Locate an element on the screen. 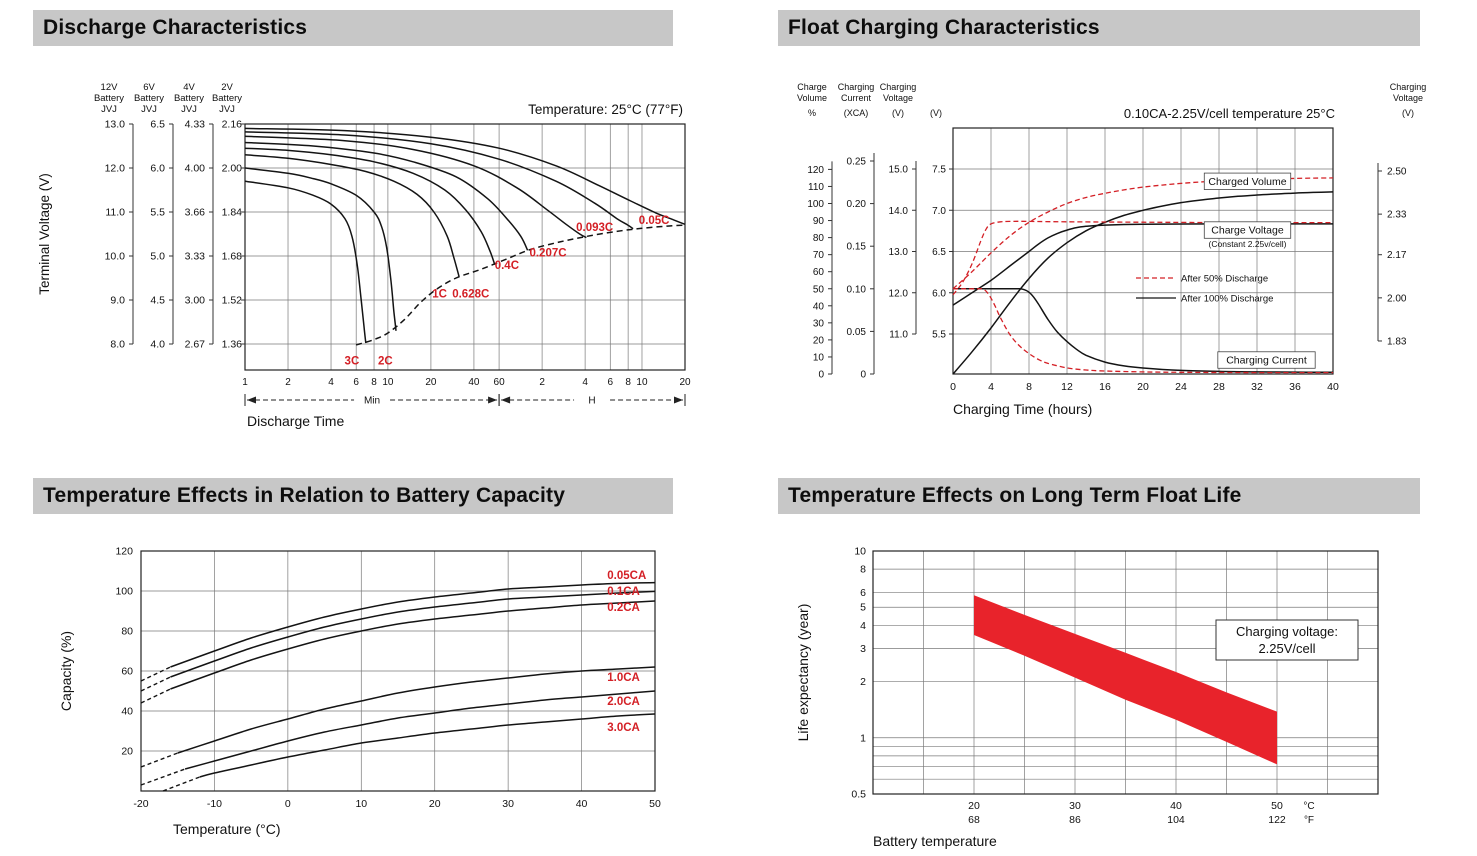 The image size is (1477, 856). x-axis-title: Temperature (°C) is located at coordinates (227, 829).